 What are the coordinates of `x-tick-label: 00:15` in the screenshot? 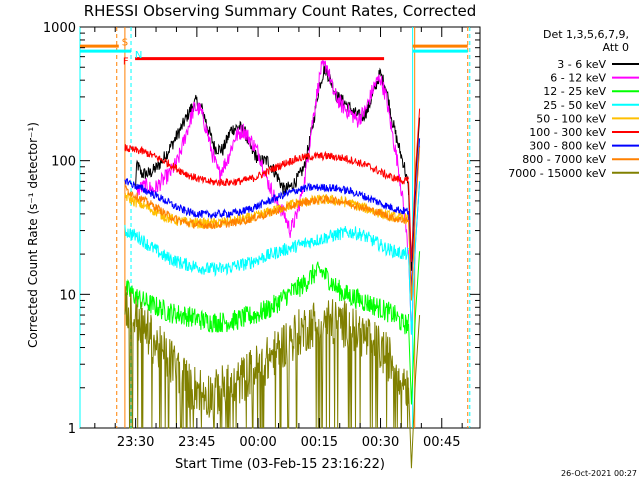 It's located at (319, 442).